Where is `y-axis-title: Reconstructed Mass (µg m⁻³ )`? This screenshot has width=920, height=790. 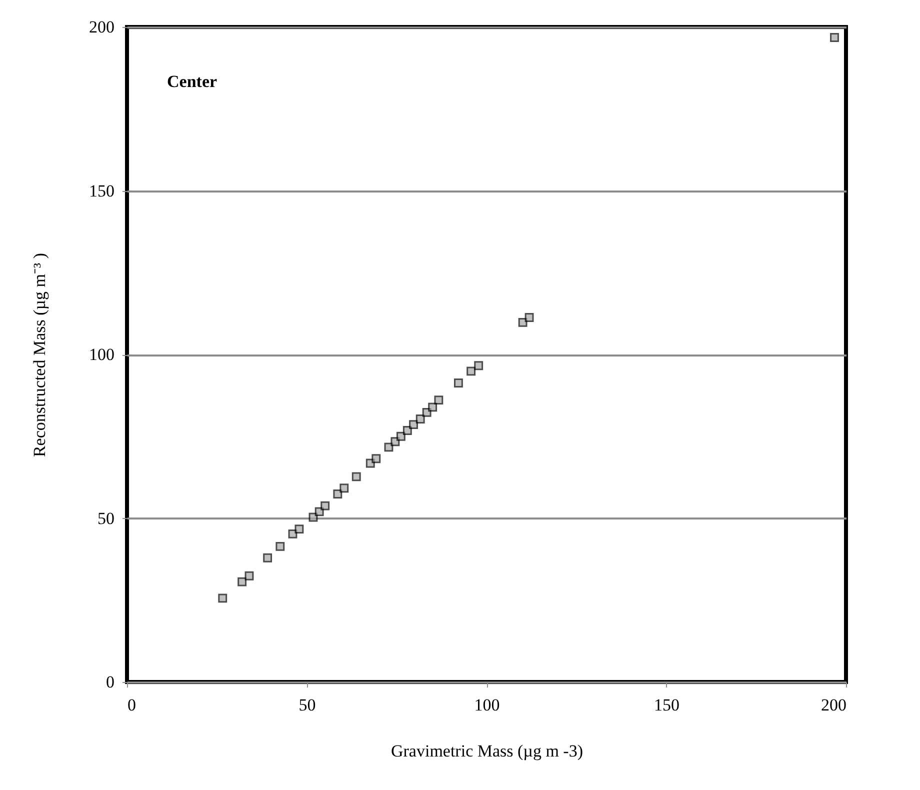
y-axis-title: Reconstructed Mass (µg m⁻³ ) is located at coordinates (39, 355).